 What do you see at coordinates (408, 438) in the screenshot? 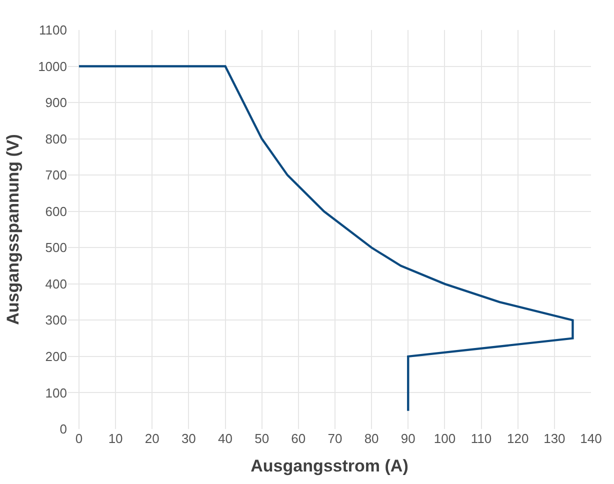
I see `x-tick-label: 90` at bounding box center [408, 438].